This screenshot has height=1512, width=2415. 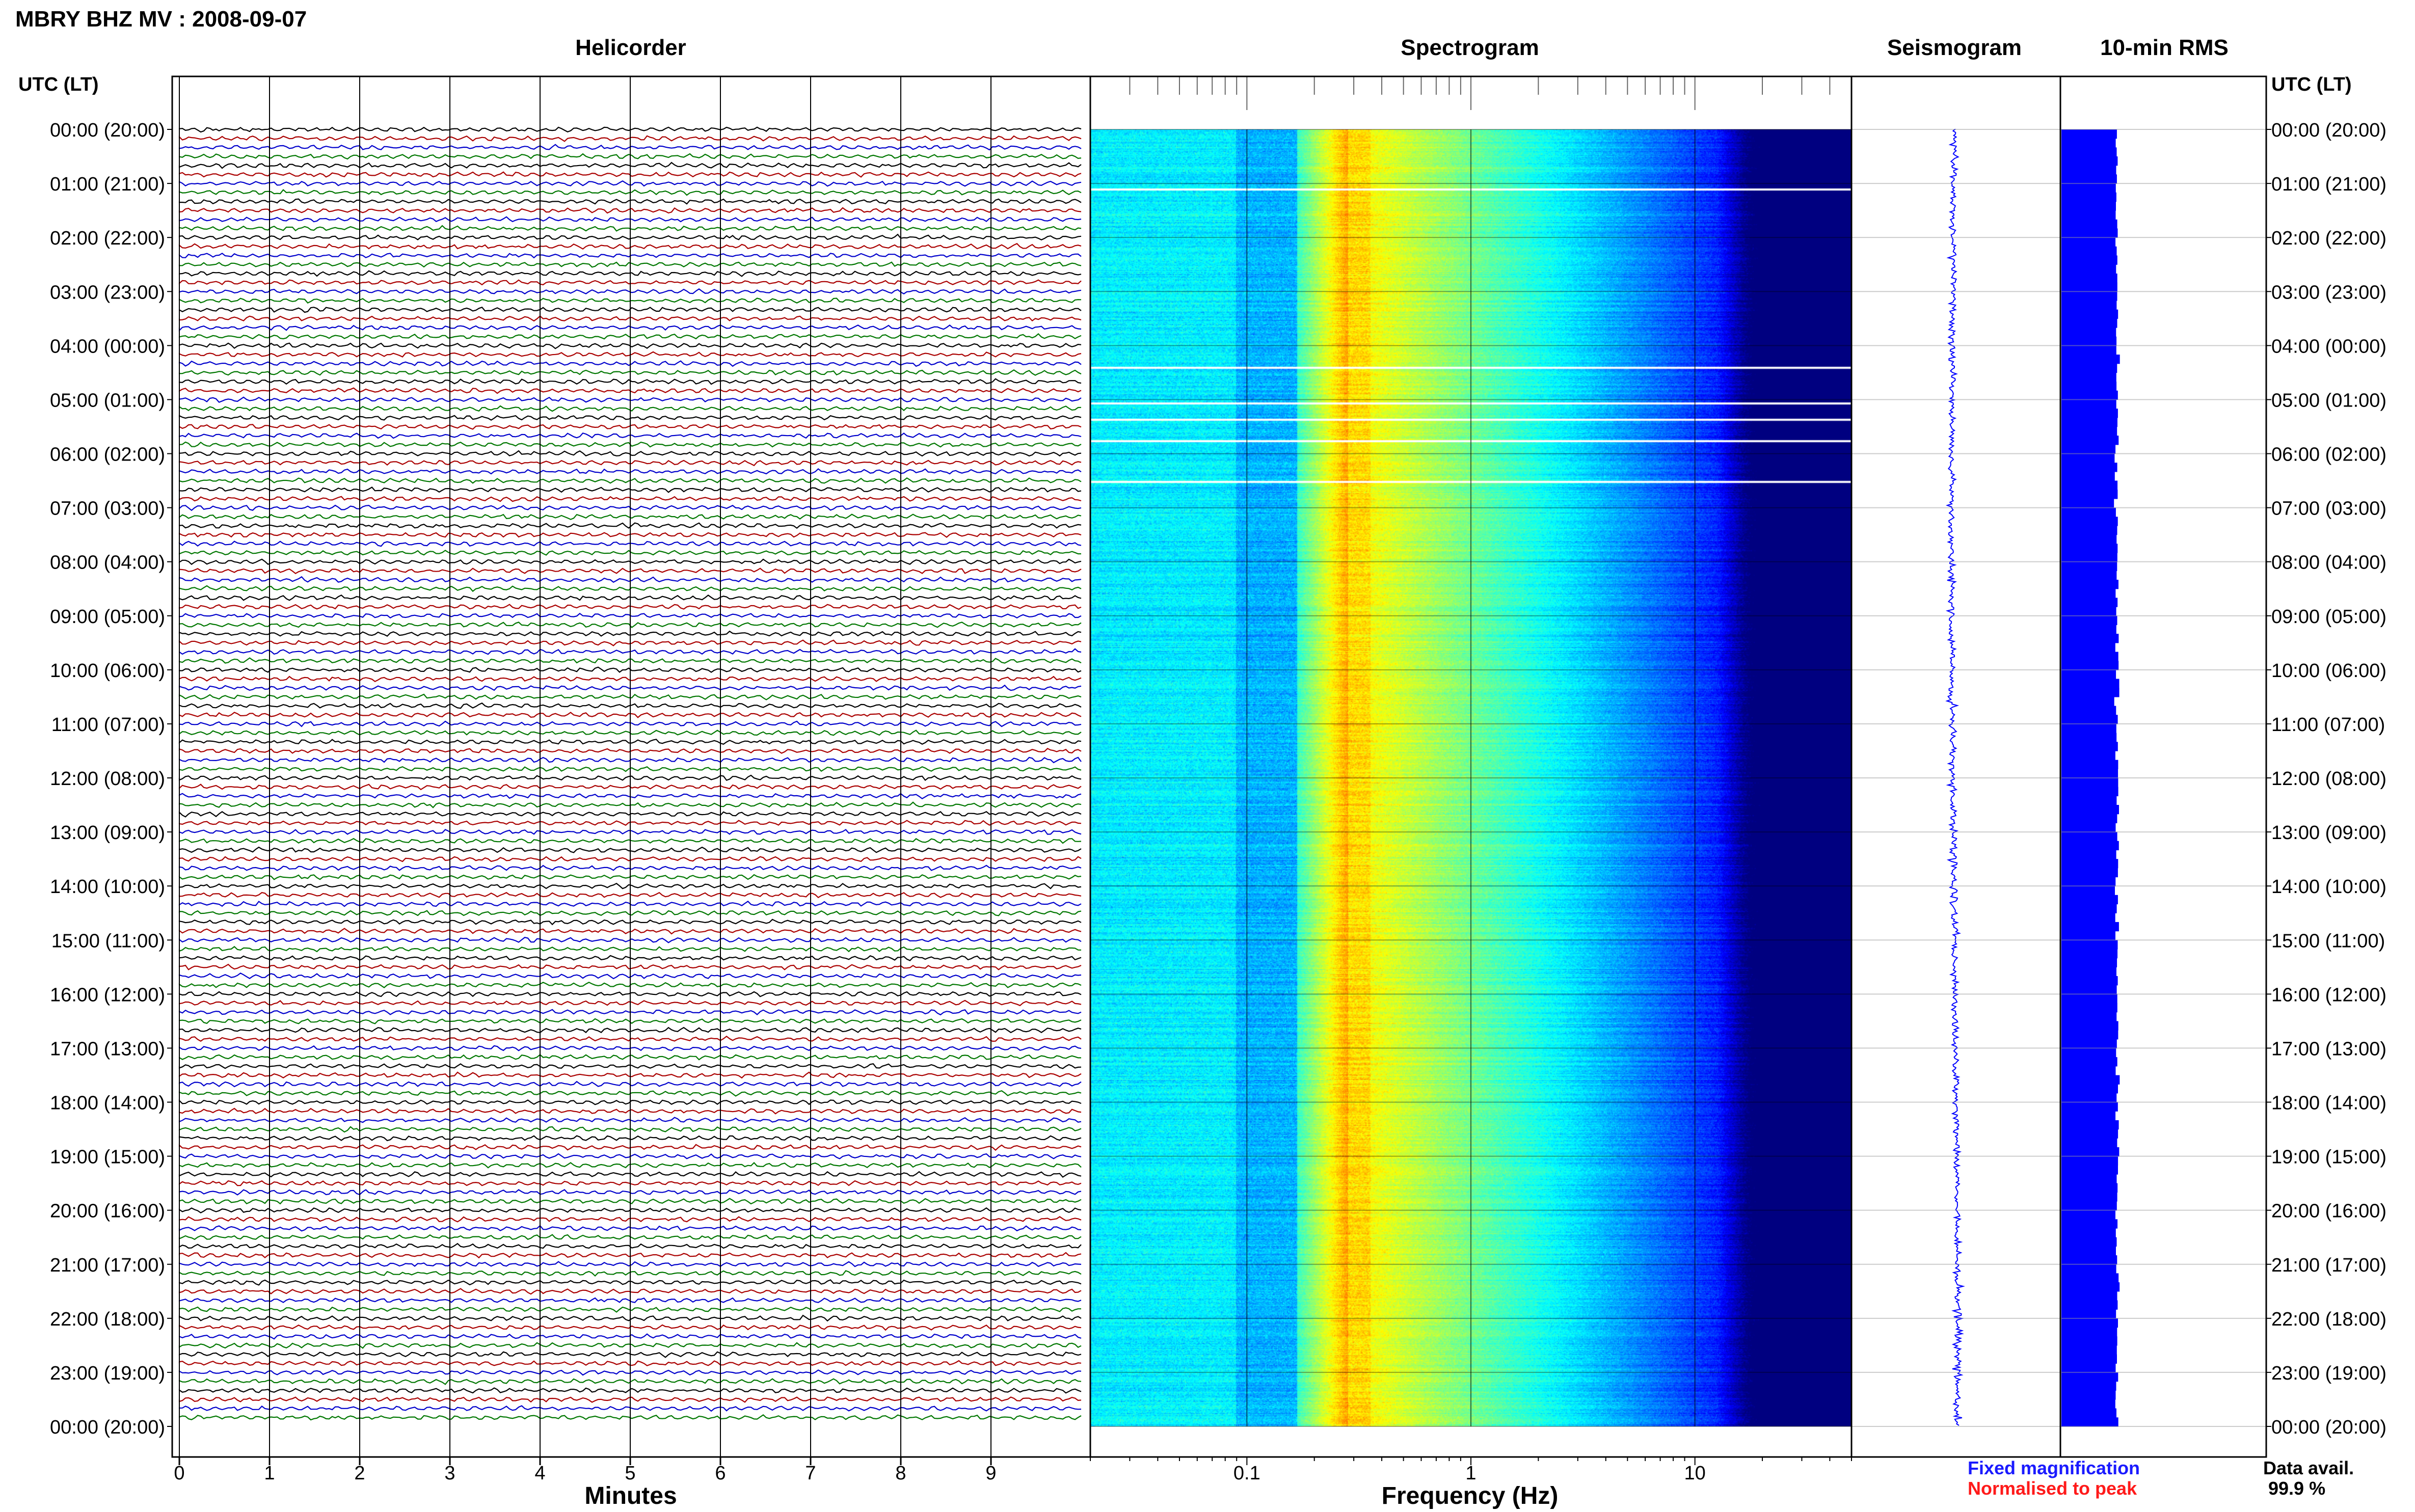 What do you see at coordinates (107, 347) in the screenshot?
I see `time-label: 04:00 (00:00)` at bounding box center [107, 347].